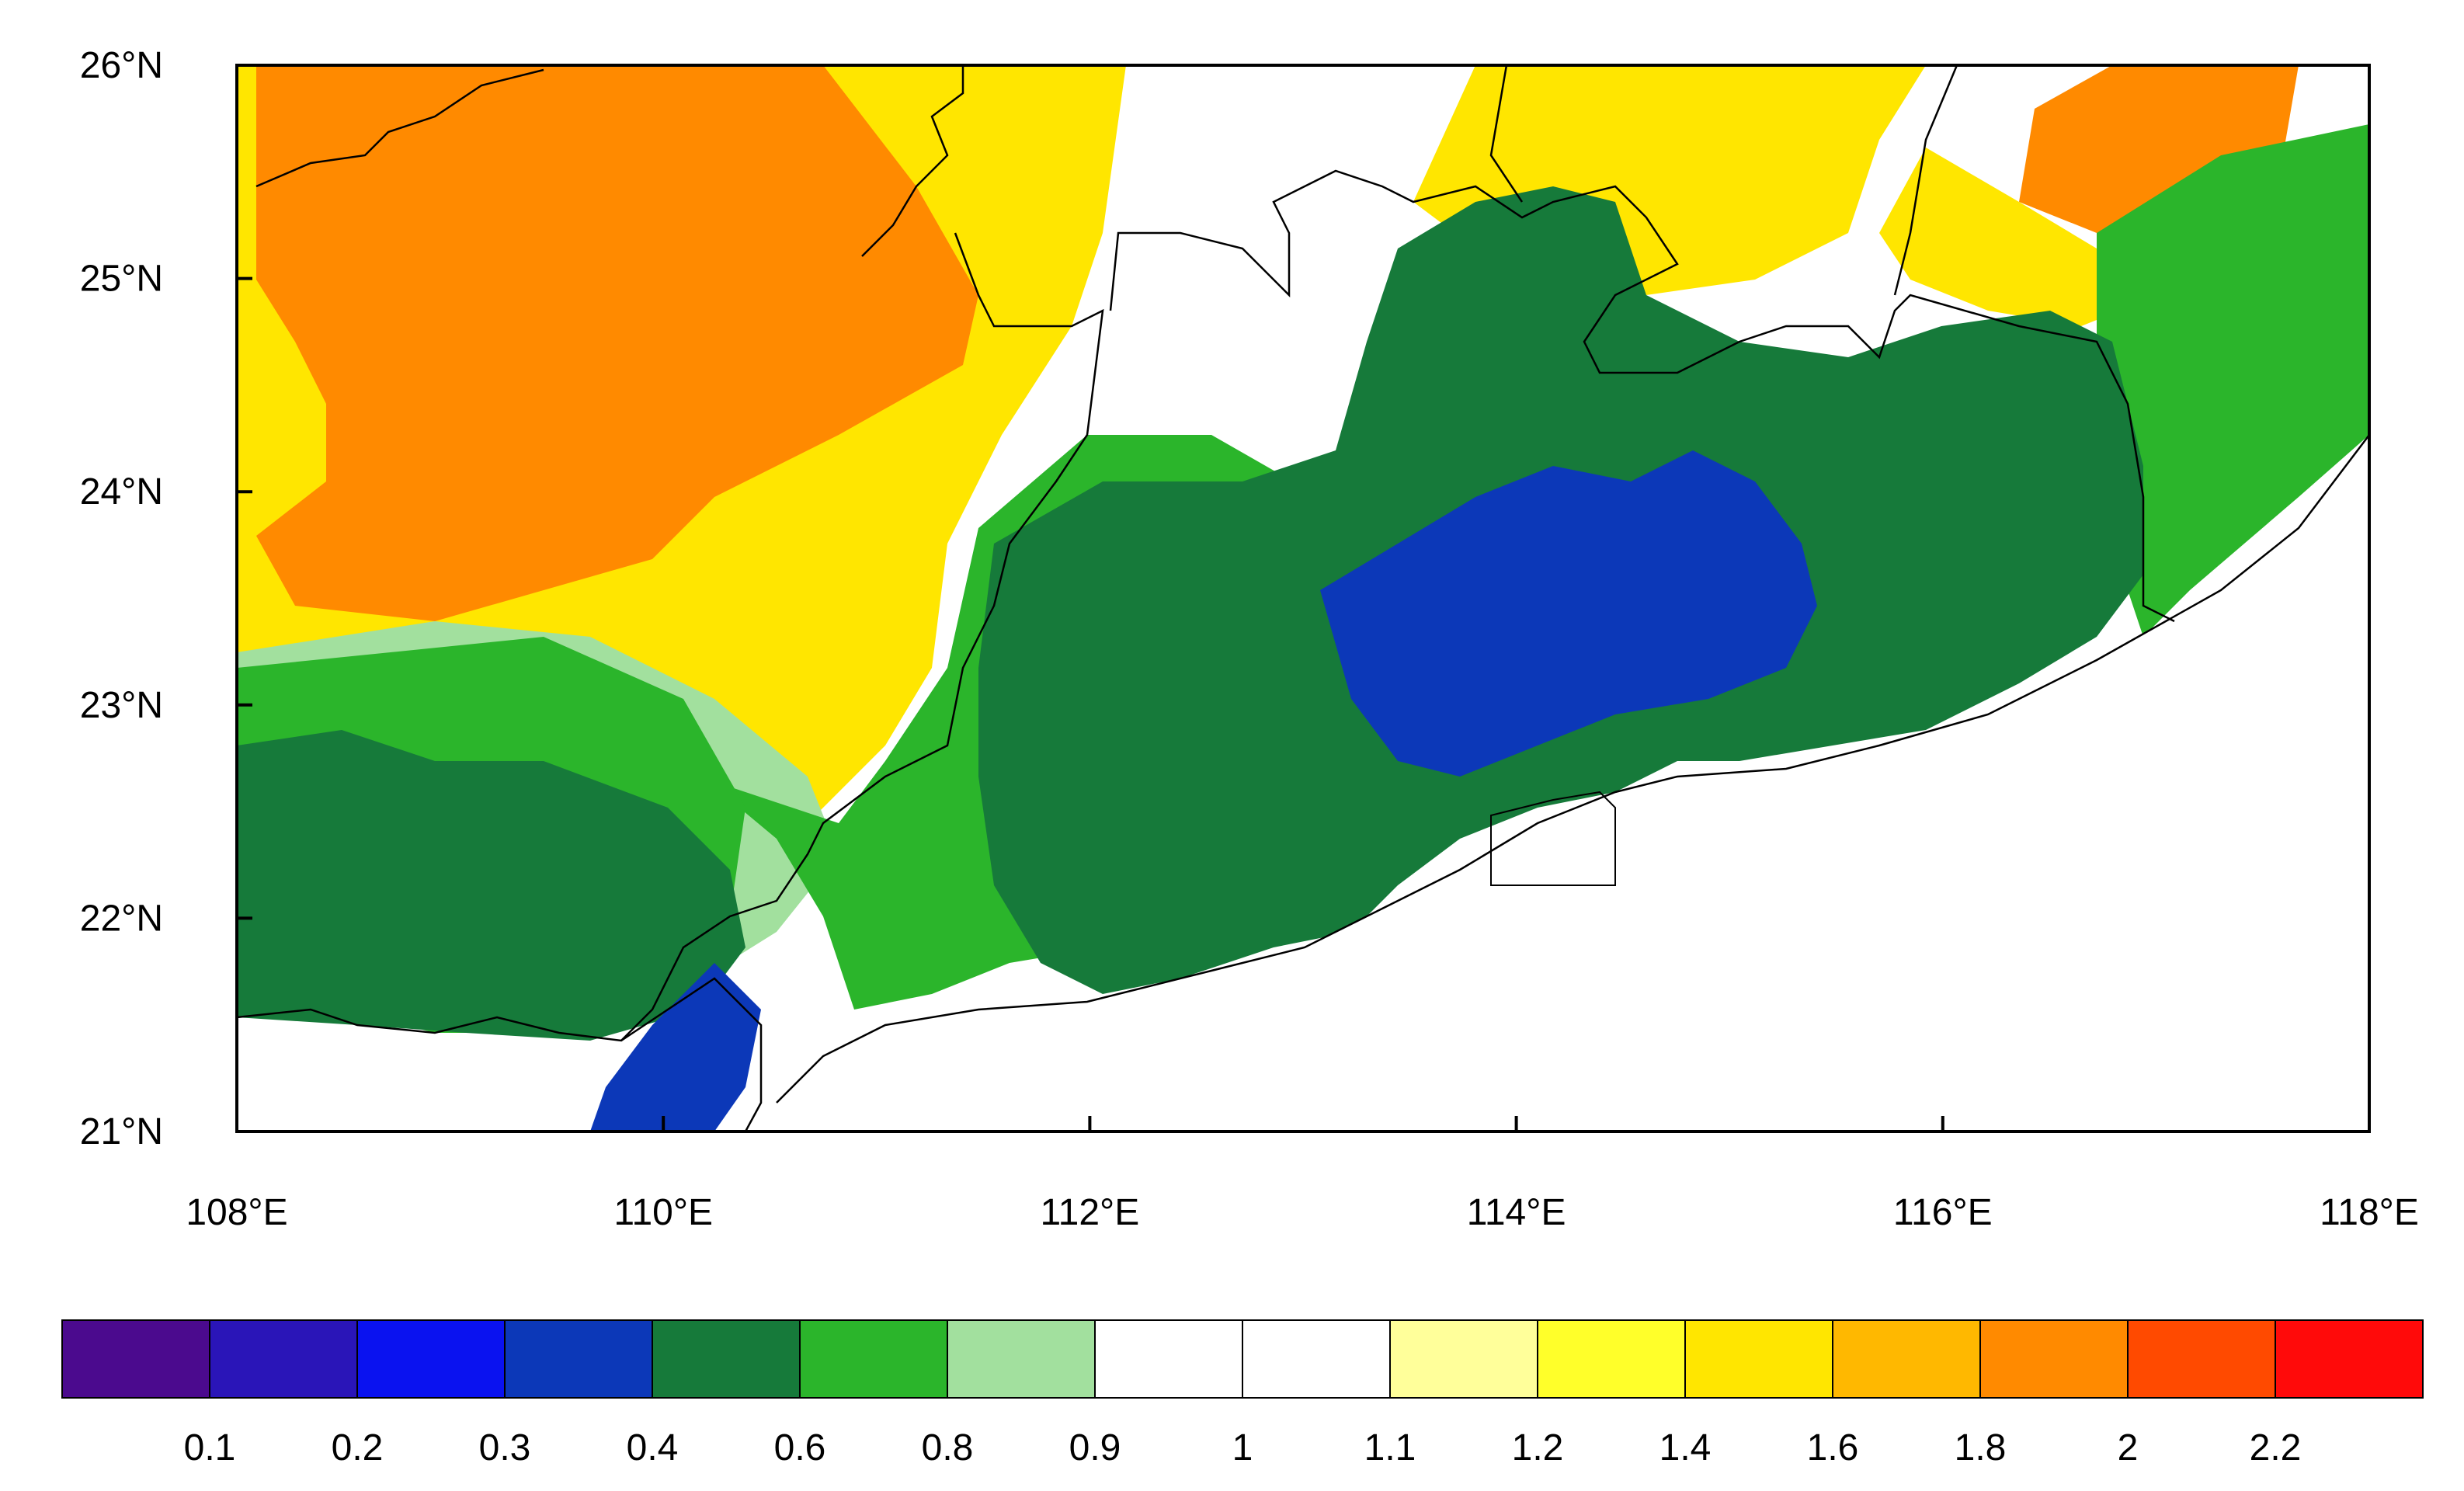  I want to click on colorbar-tick-label: 0.9, so click(1095, 1447).